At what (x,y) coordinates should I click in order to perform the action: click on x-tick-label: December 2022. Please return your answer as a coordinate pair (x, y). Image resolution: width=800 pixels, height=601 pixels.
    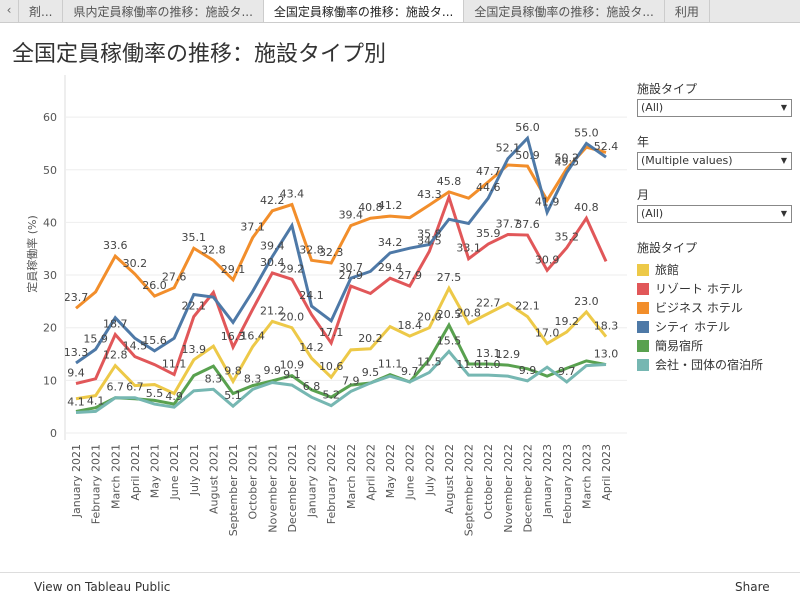
    Looking at the image, I should click on (527, 488).